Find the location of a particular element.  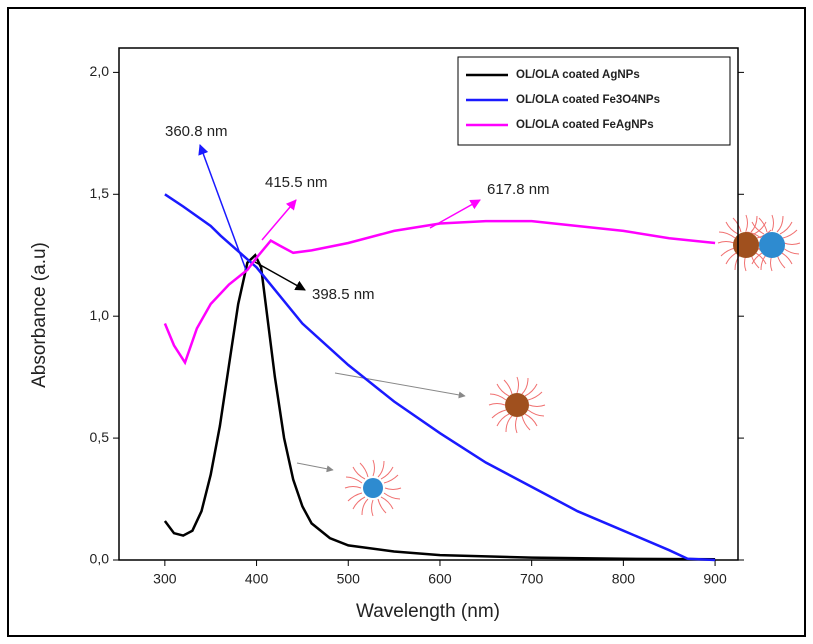

legend-label: OL/OLA coated FeAgNPs is located at coordinates (585, 125).